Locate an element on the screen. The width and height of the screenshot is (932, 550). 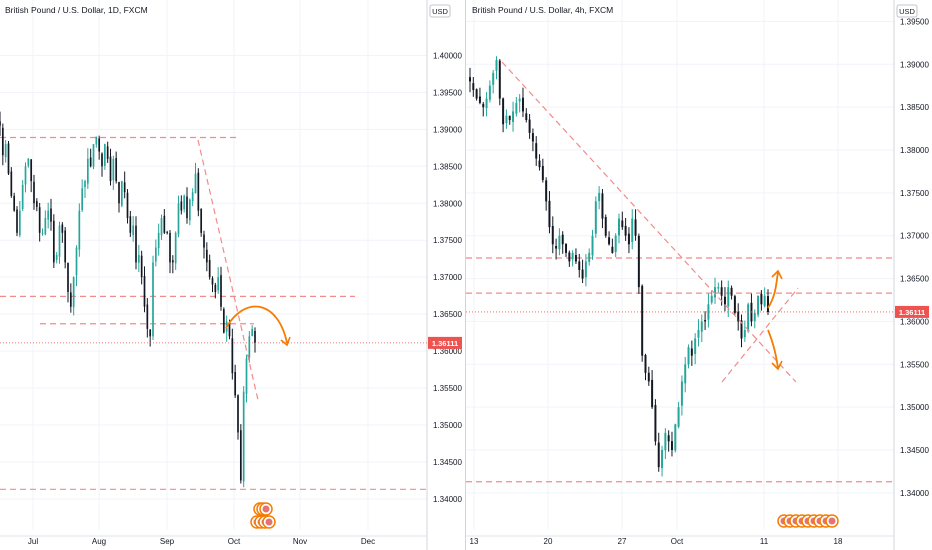
x-tick-label: Sep is located at coordinates (167, 541).